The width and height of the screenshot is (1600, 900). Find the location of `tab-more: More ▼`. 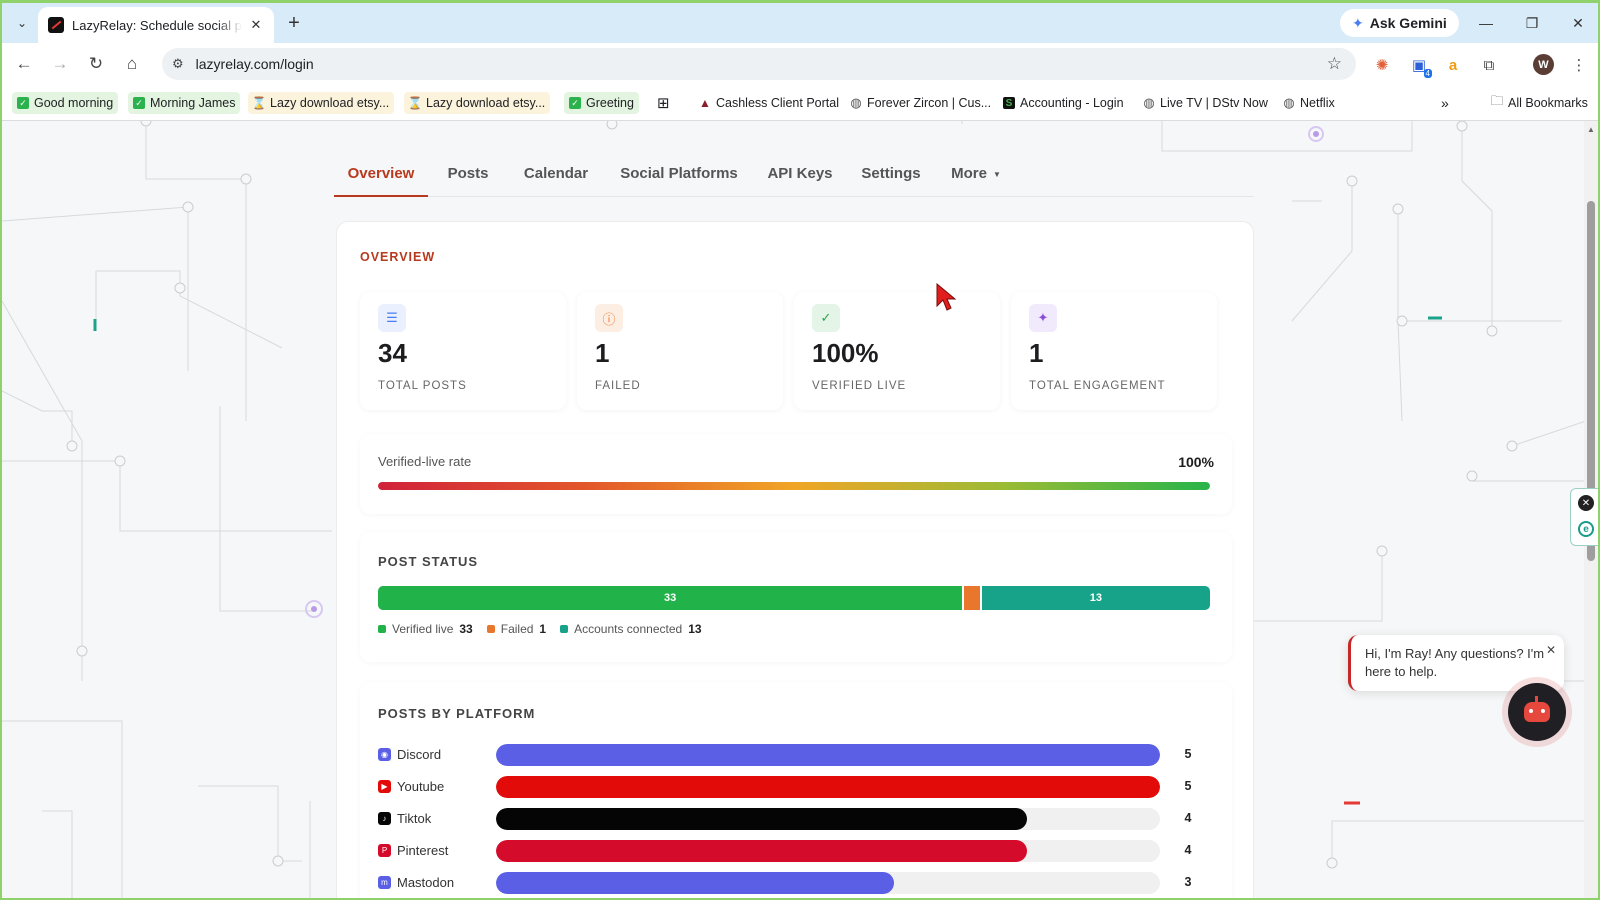

tab-more: More ▼ is located at coordinates (976, 179).